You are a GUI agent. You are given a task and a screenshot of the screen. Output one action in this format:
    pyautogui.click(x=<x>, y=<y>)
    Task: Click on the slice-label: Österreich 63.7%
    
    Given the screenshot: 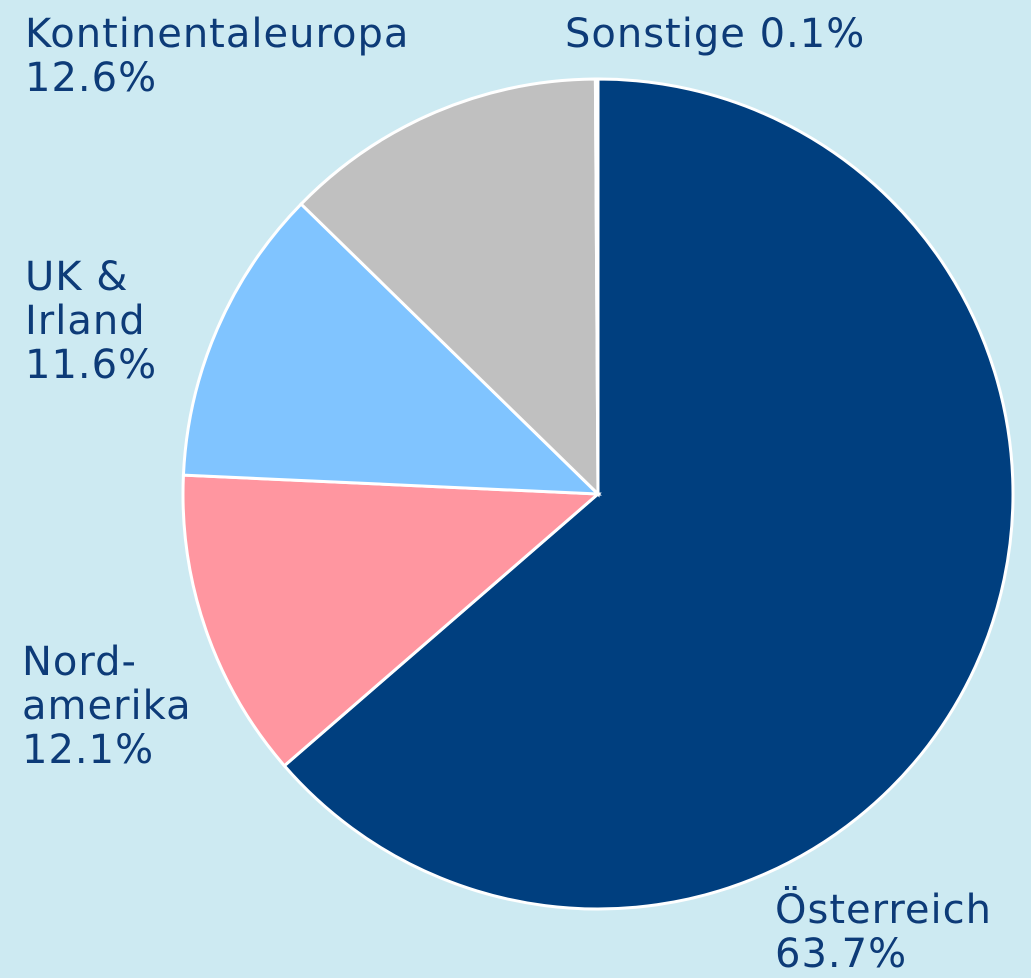 What is the action you would take?
    pyautogui.click(x=883, y=932)
    